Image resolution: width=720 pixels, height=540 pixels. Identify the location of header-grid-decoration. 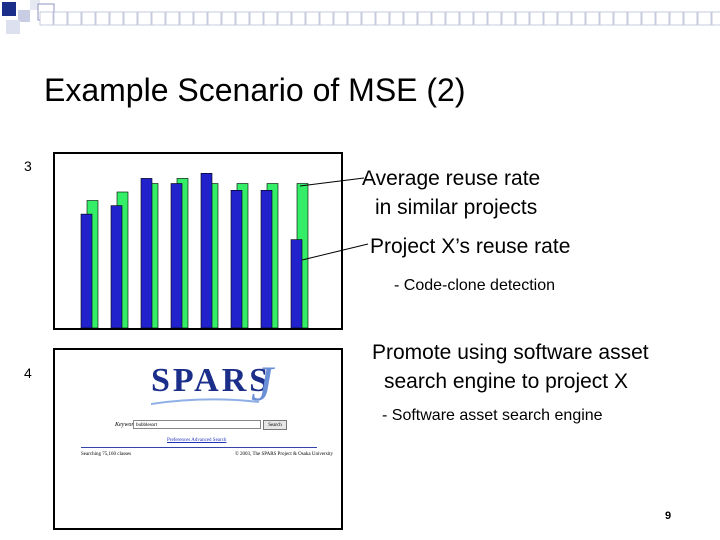
(379, 18).